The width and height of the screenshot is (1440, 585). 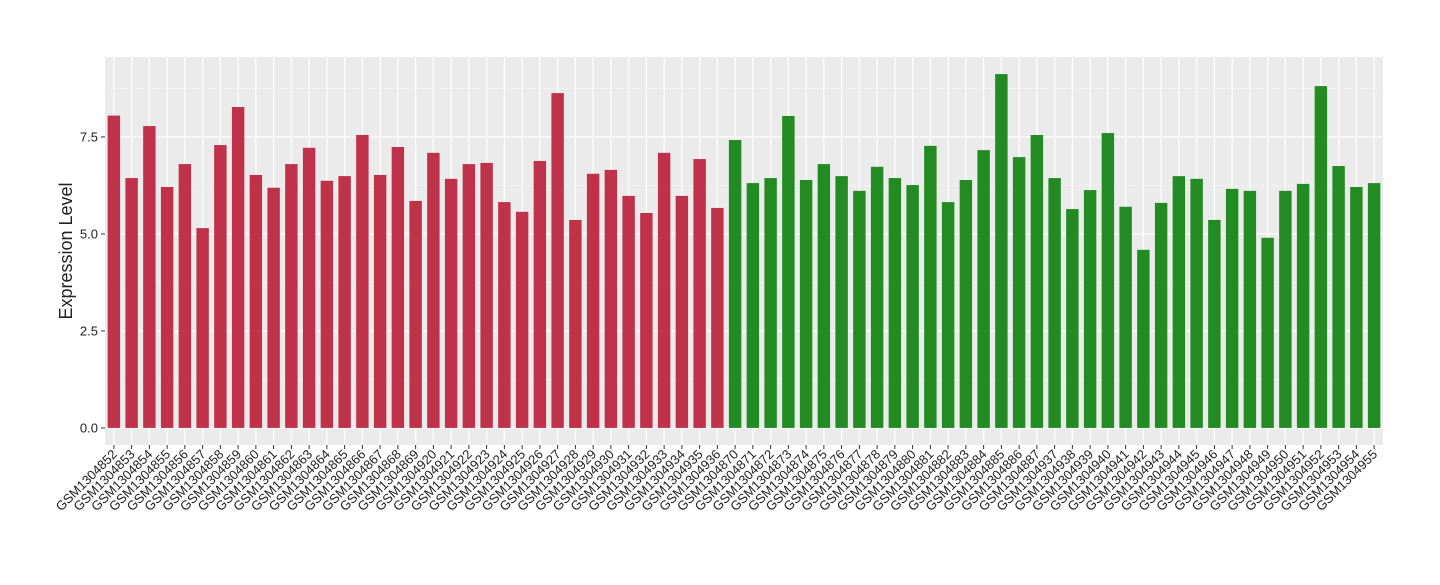 I want to click on y-tick-label: 2.5, so click(x=89, y=330).